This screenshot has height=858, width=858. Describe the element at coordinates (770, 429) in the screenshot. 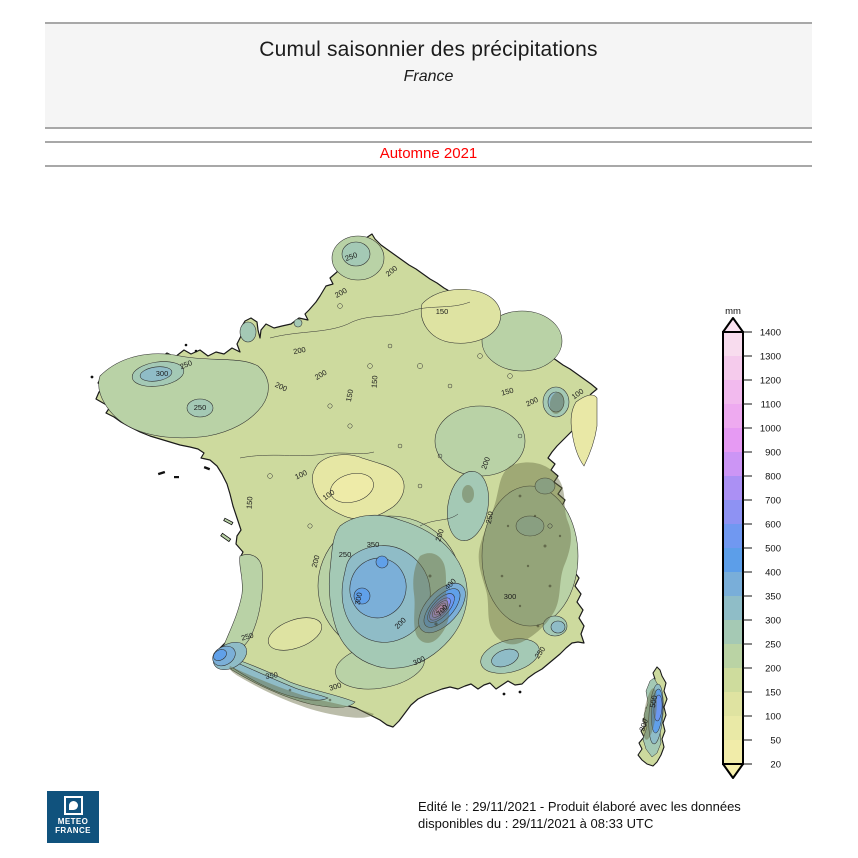

I see `legend-tick-label: 1000` at that location.